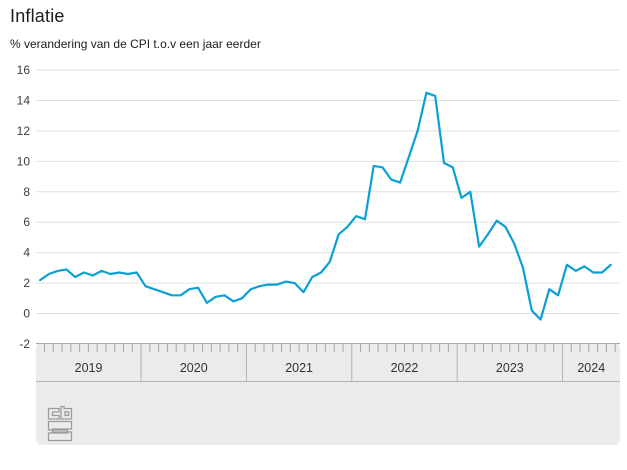 This screenshot has width=627, height=470. Describe the element at coordinates (26, 222) in the screenshot. I see `y-tick-label: 6` at that location.